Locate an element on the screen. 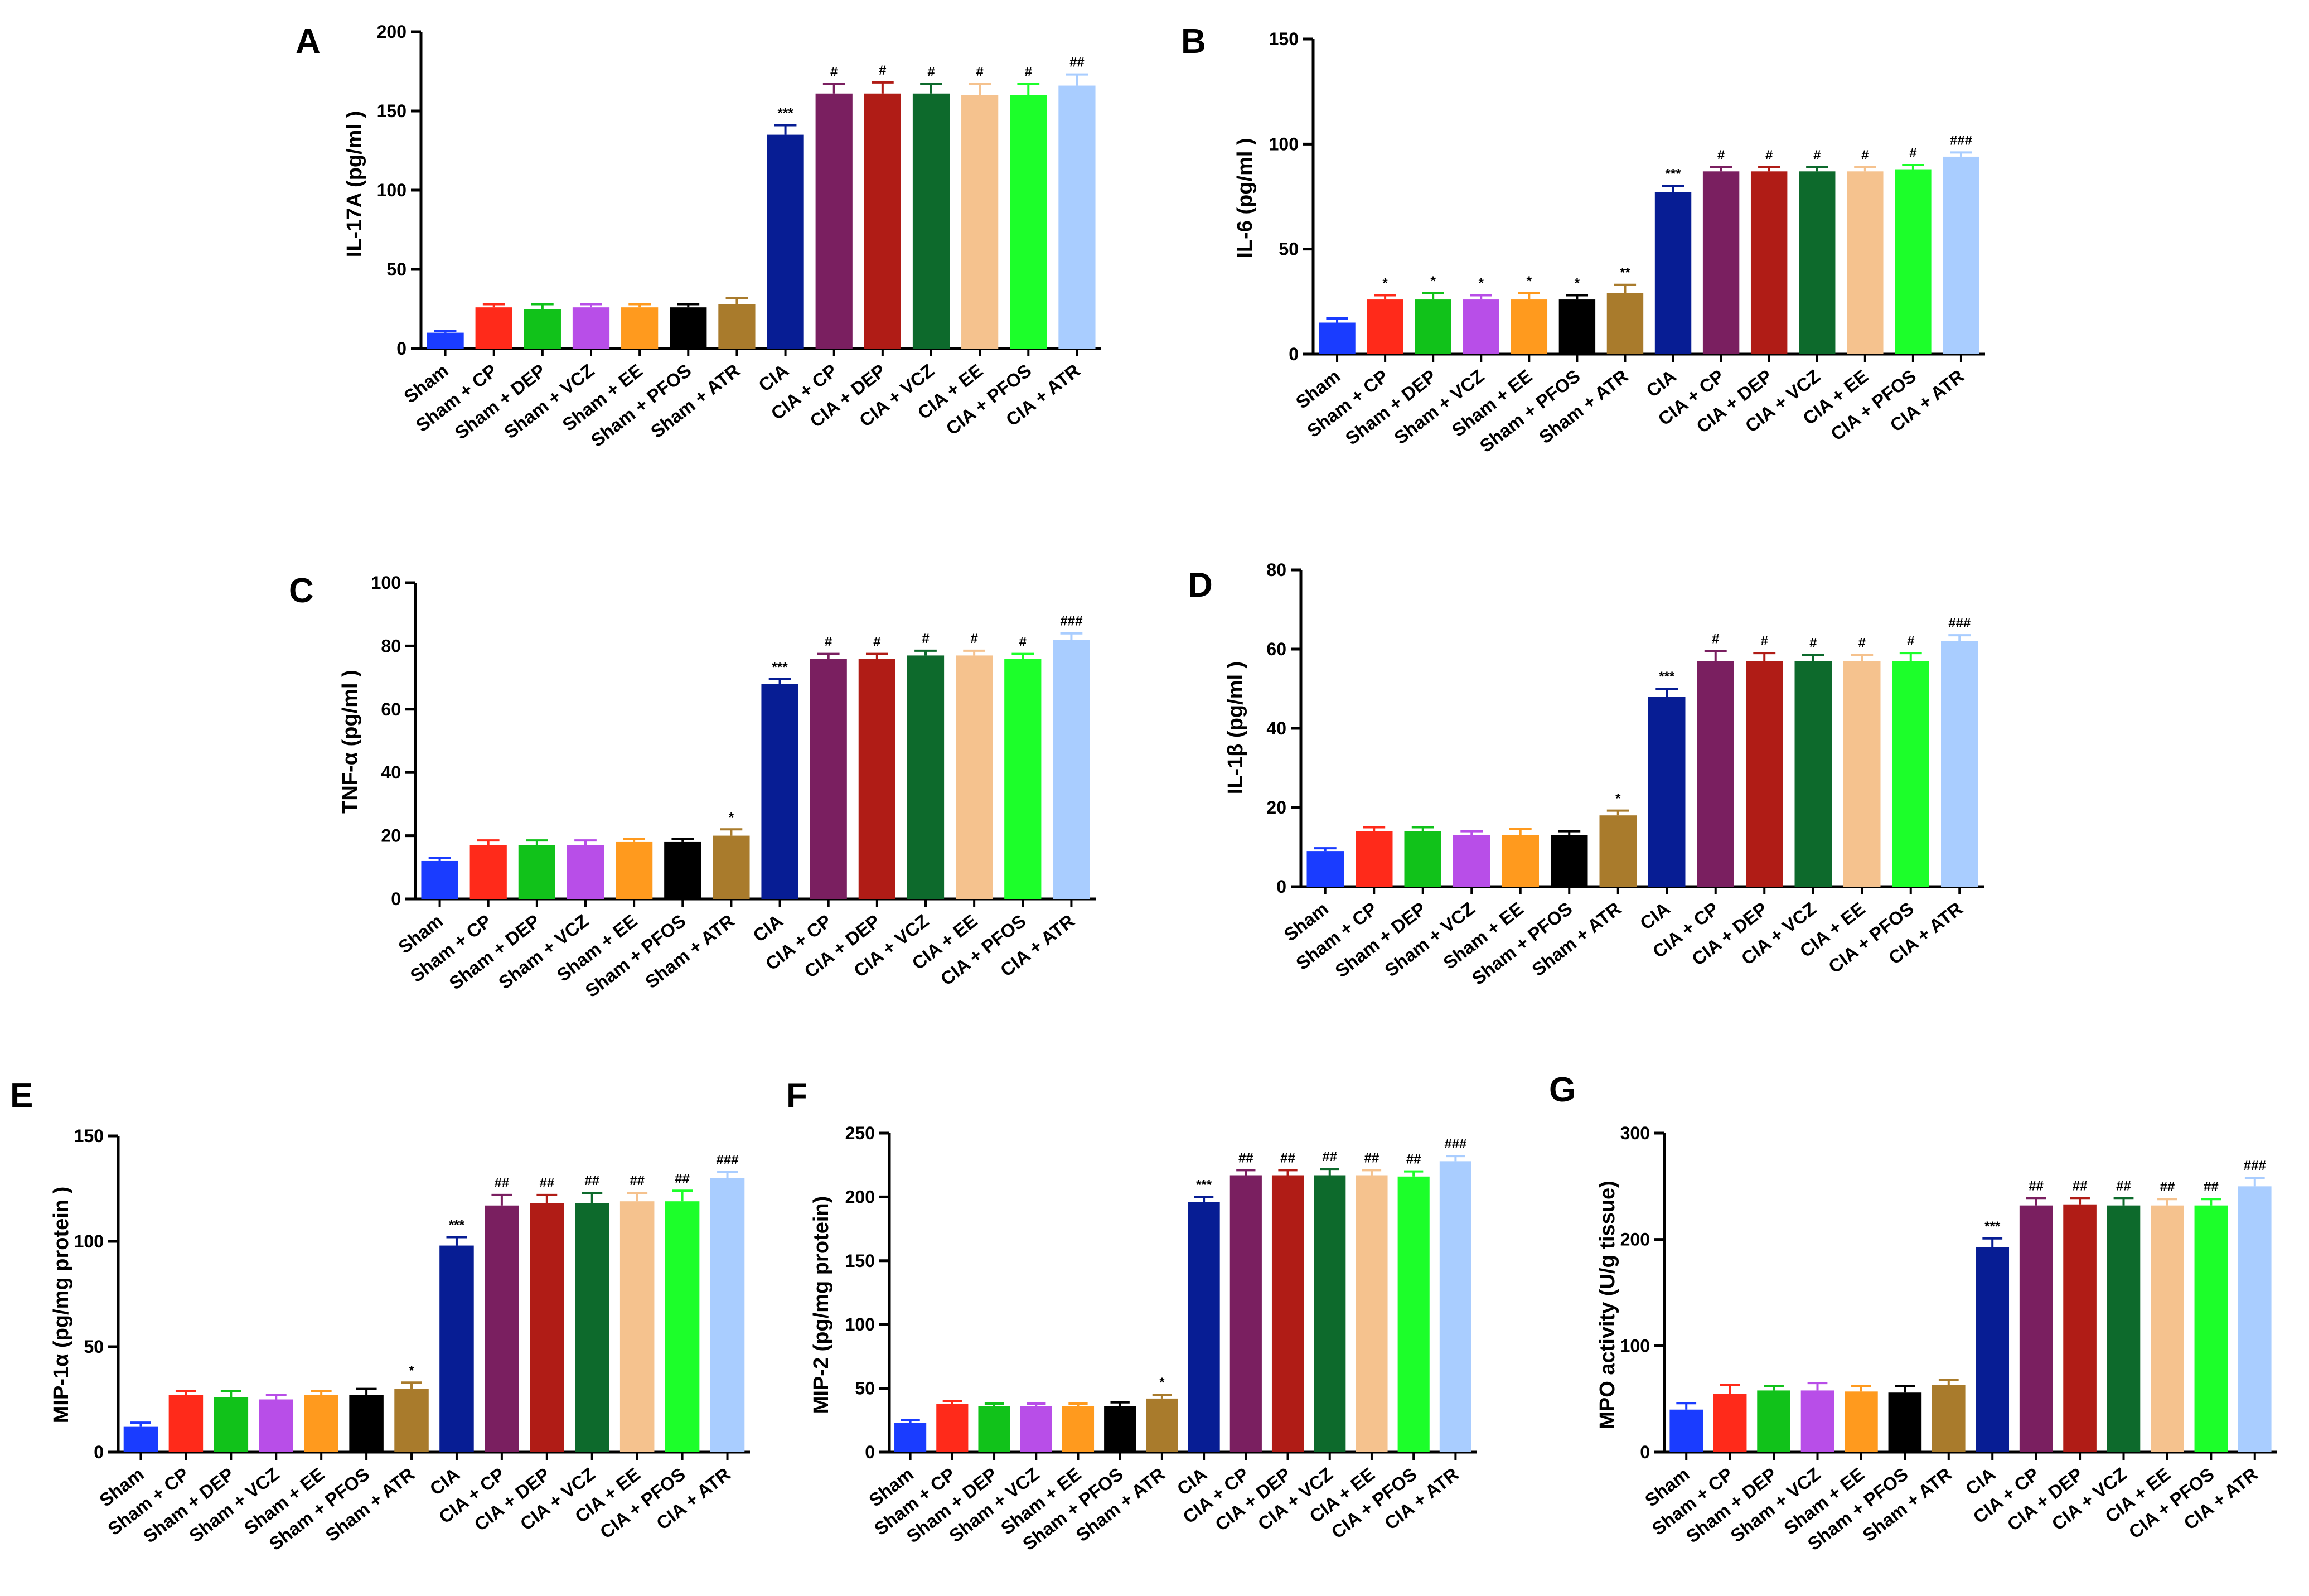 This screenshot has width=2309, height=1596. panel-f-significance-label: ## is located at coordinates (1372, 1157).